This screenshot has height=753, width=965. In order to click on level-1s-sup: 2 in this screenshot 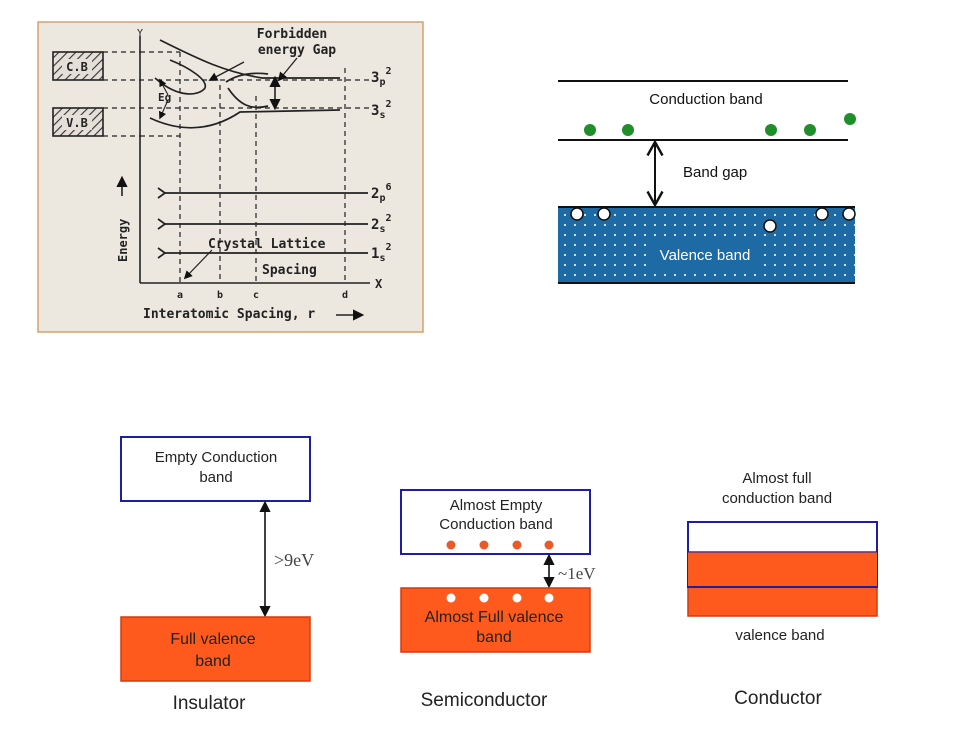, I will do `click(388, 247)`.